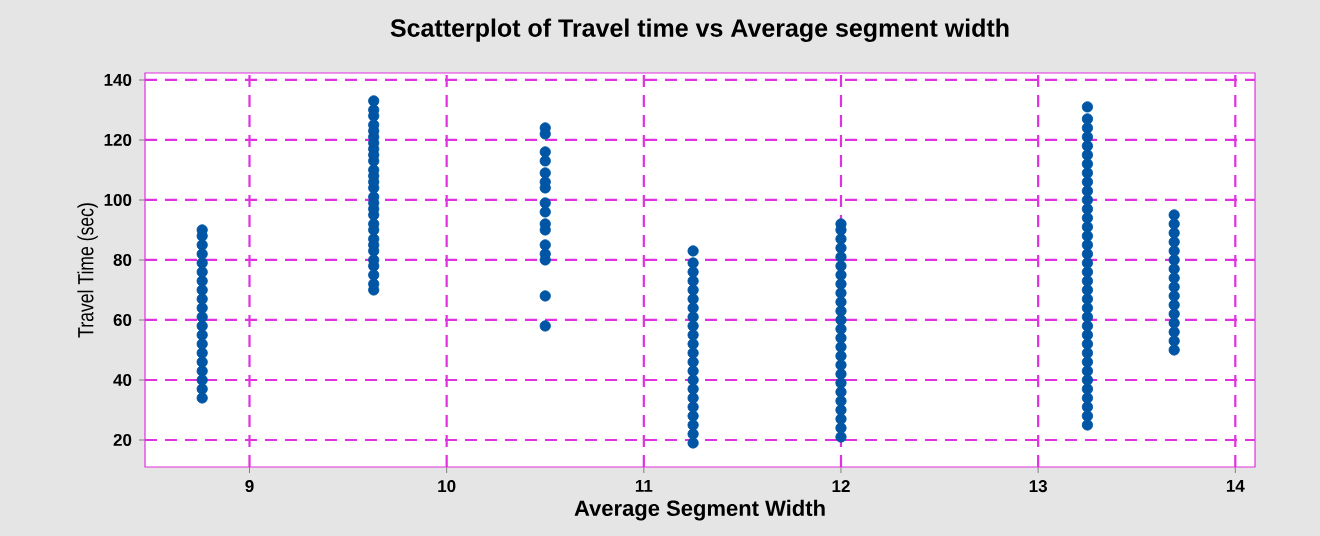  I want to click on y-tick-label: 20, so click(122, 439).